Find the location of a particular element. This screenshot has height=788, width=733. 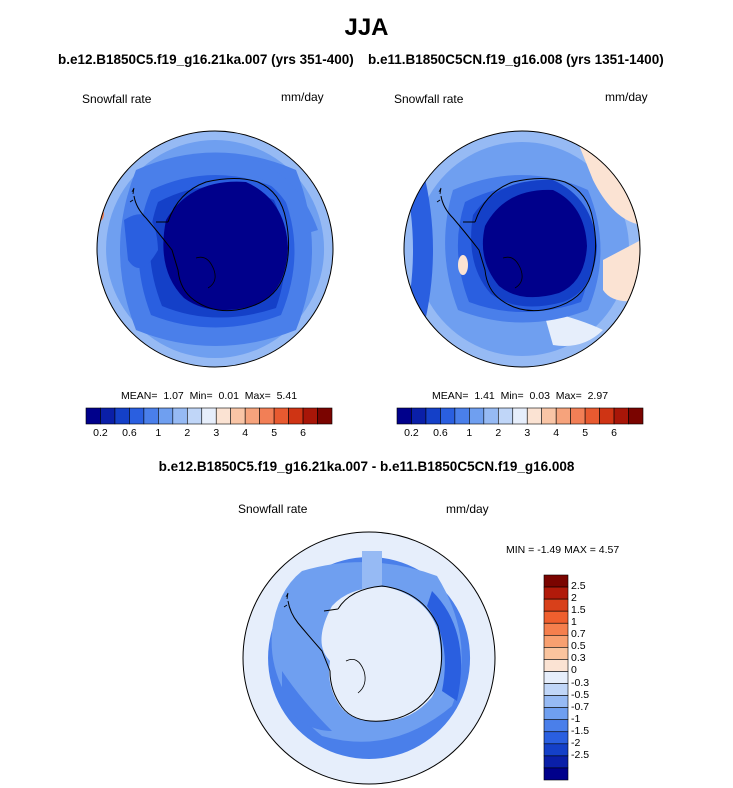

colorbar-tick-label: 2.5 is located at coordinates (578, 586).